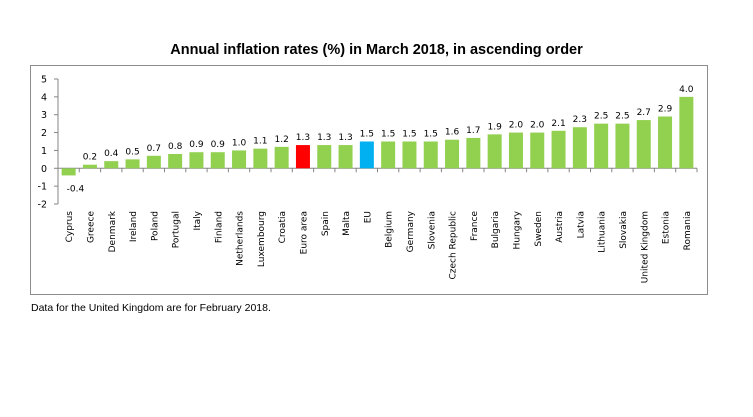 Image resolution: width=753 pixels, height=417 pixels. Describe the element at coordinates (324, 157) in the screenshot. I see `bar-spain` at that location.